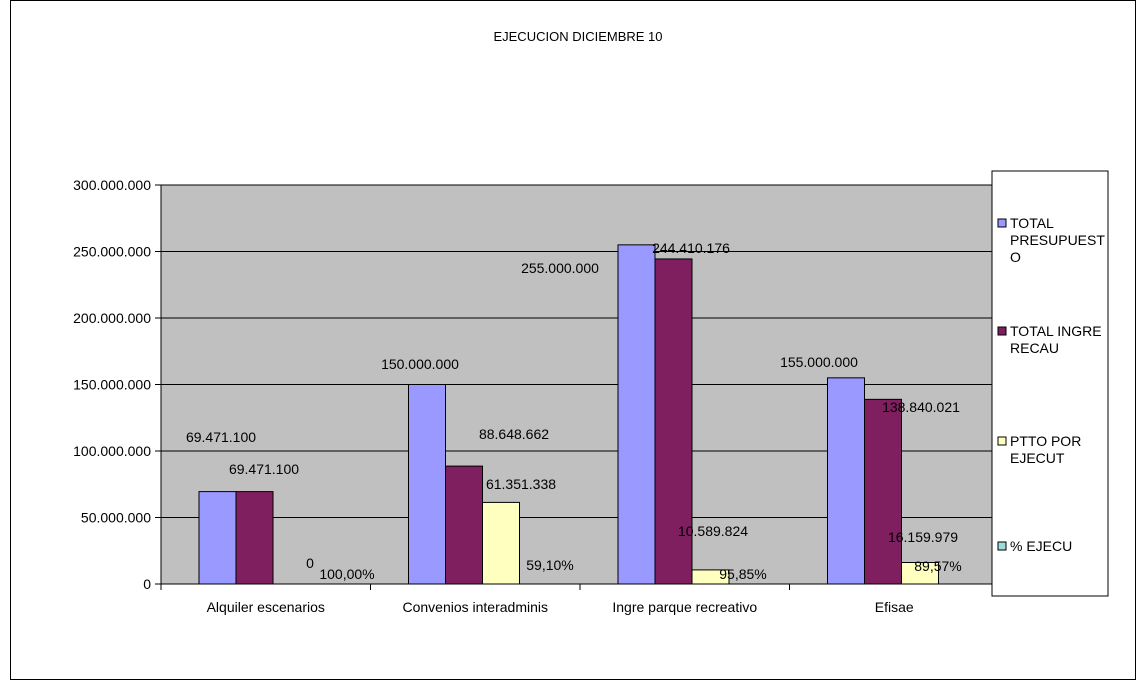 This screenshot has height=680, width=1145. Describe the element at coordinates (475, 607) in the screenshot. I see `category-label: Convenios interadminis` at that location.